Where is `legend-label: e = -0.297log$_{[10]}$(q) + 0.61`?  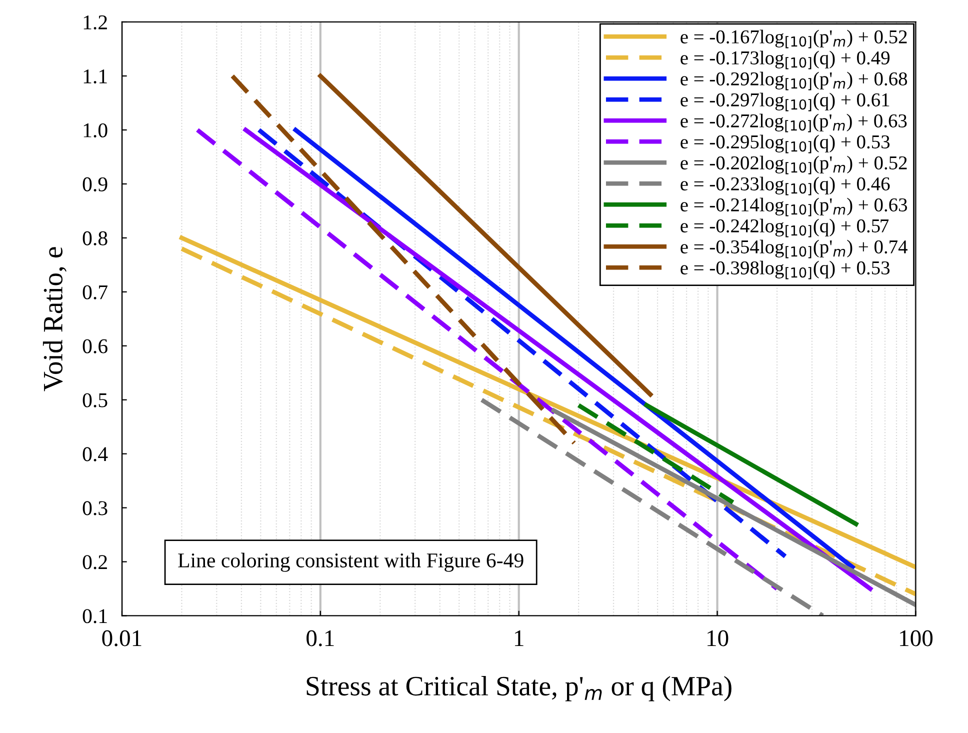
legend-label: e = -0.297log$_{[10]}$(q) + 0.61 is located at coordinates (785, 102).